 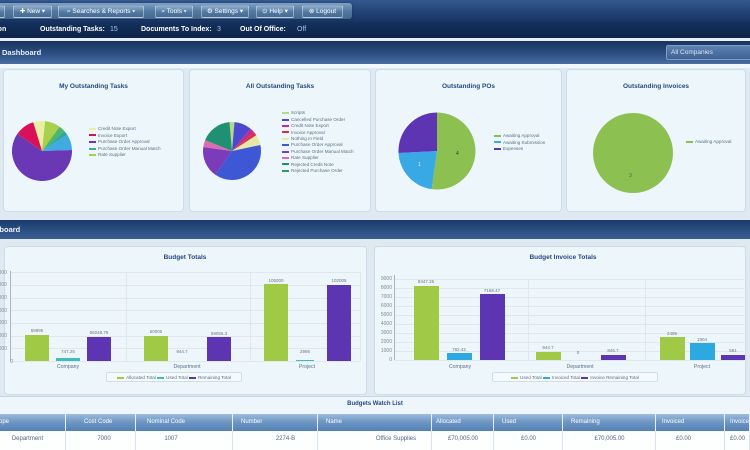 I want to click on svg-text: 3, so click(x=630, y=176).